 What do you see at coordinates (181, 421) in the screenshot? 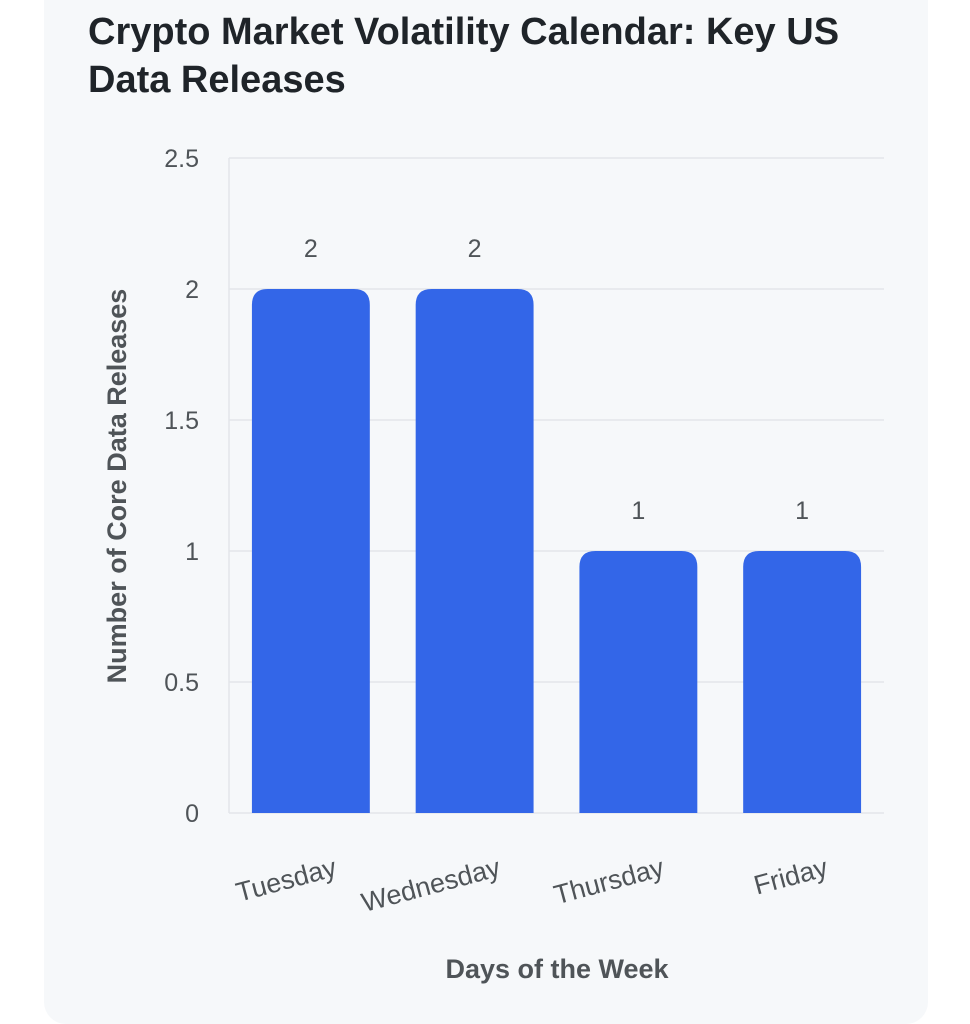
I see `y-tick-label: 1.5` at bounding box center [181, 421].